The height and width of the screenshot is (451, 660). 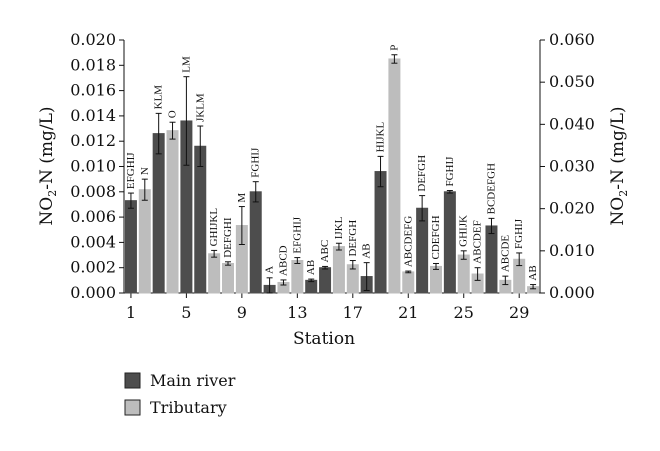 What do you see at coordinates (572, 292) in the screenshot?
I see `right-tick-label: 0.000` at bounding box center [572, 292].